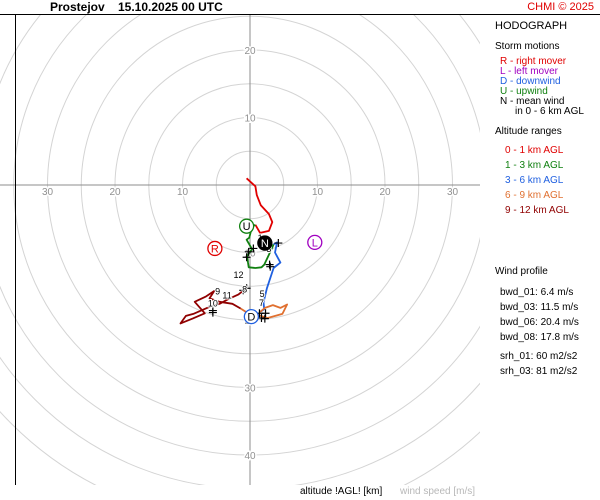 This screenshot has width=600, height=500. I want to click on altitude-legend-item: 9 - 12 km AGL, so click(537, 210).